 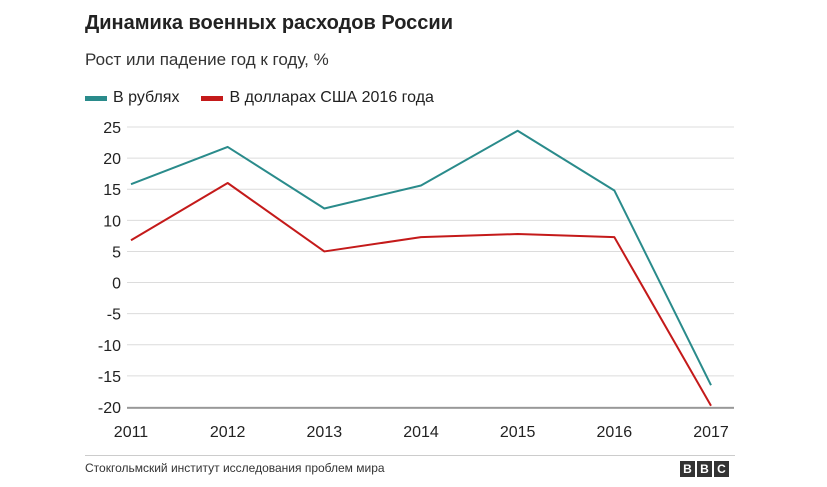 I want to click on bbc-logo-letter: C, so click(x=721, y=469).